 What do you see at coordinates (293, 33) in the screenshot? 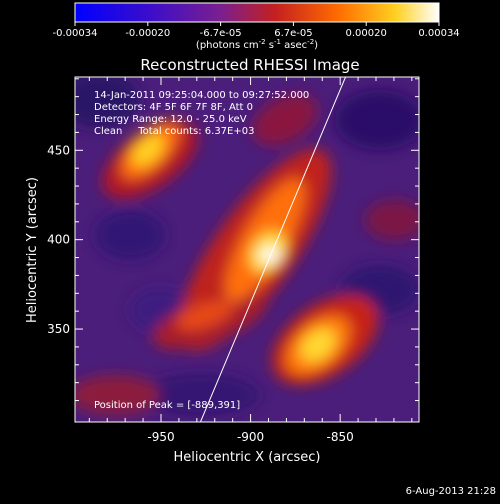
I see `colorbar-tick-label: 6.7e-05` at bounding box center [293, 33].